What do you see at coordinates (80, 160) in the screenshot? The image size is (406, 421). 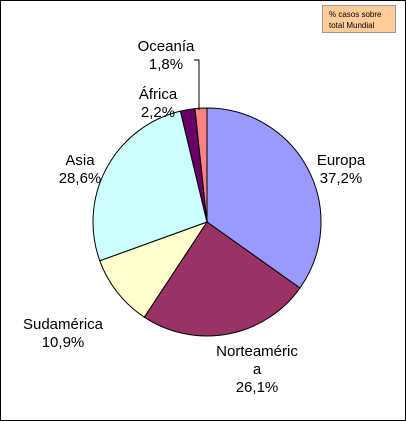 I see `category-name: Asia` at bounding box center [80, 160].